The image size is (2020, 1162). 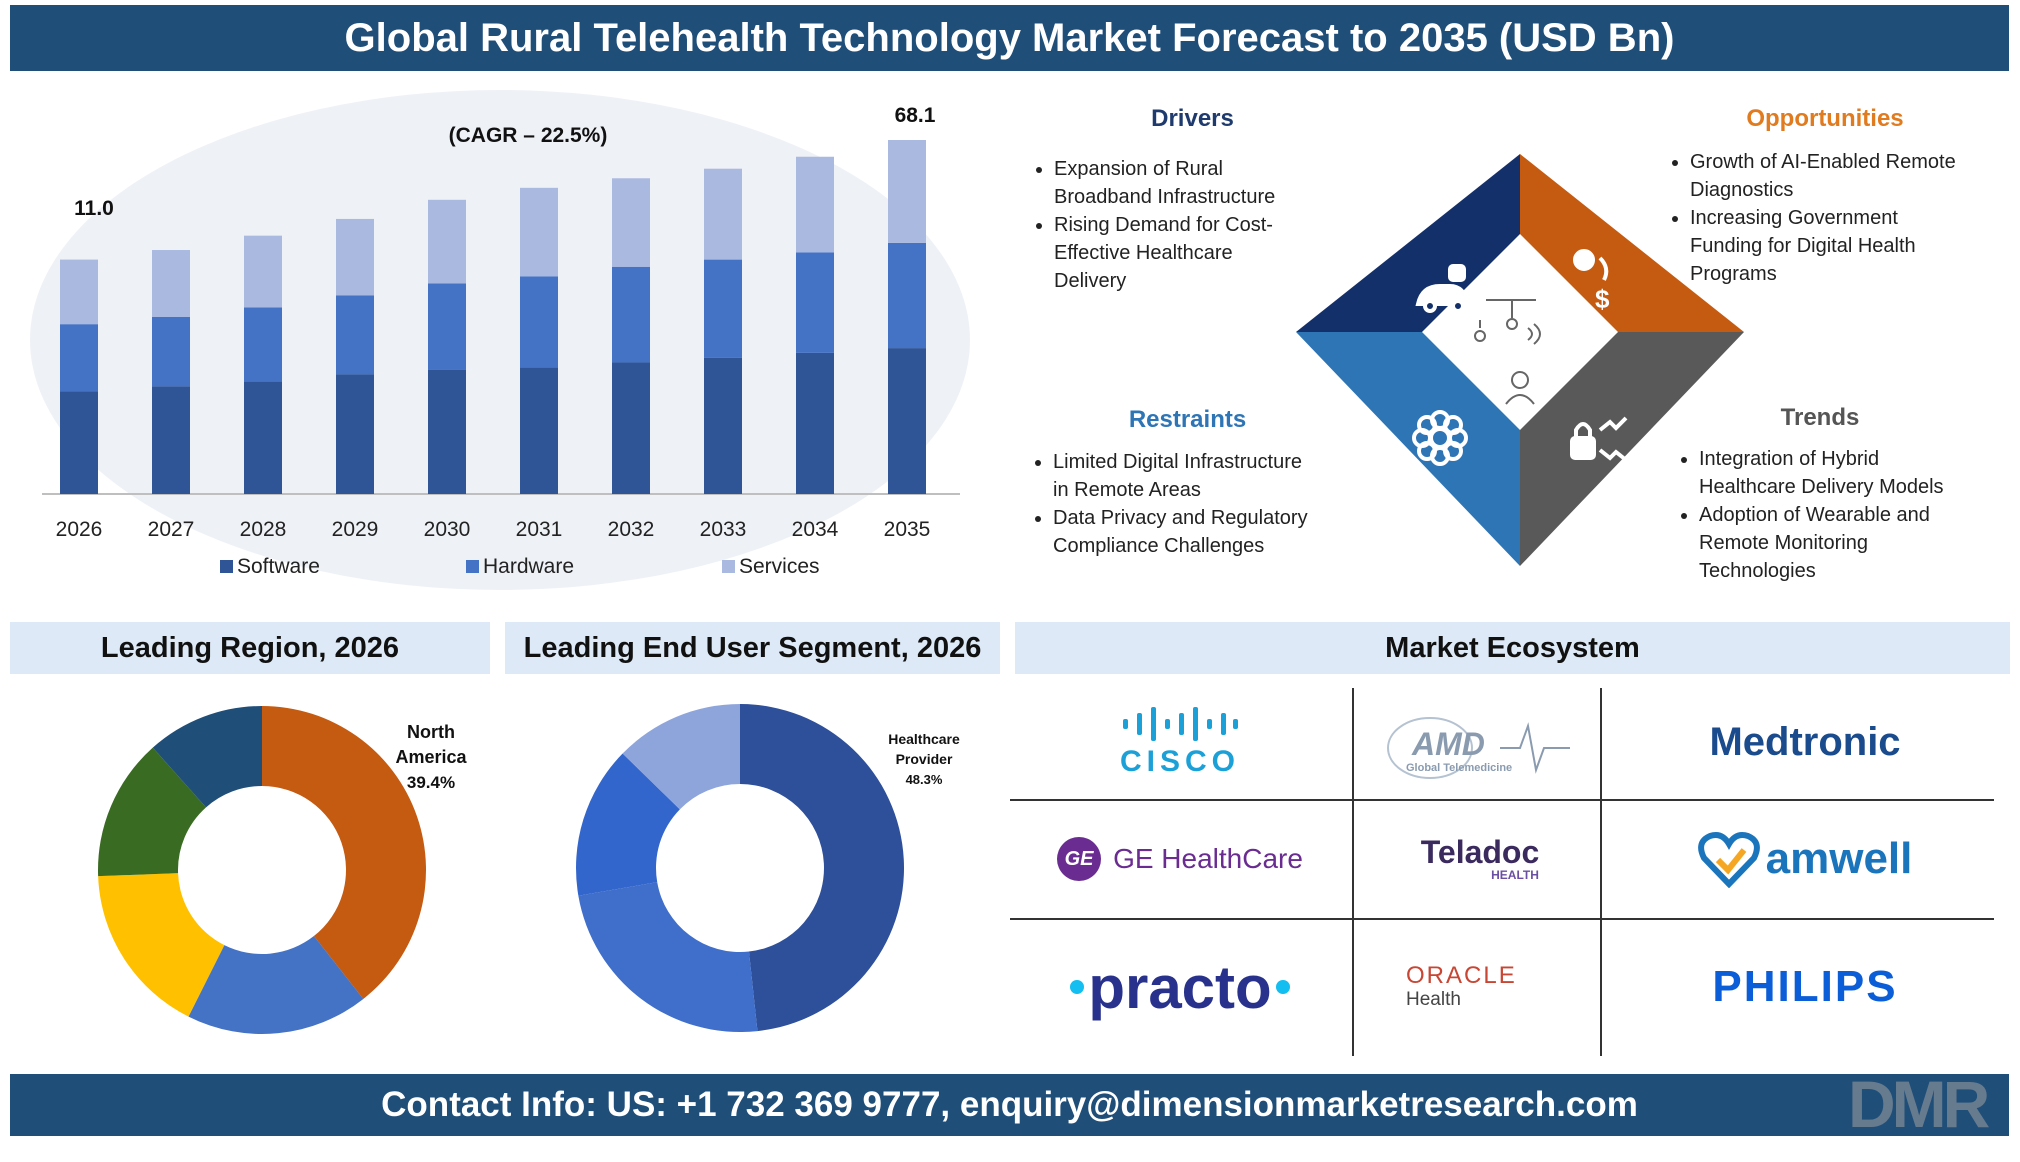 What do you see at coordinates (1408, 449) in the screenshot?
I see `quadrant-restraints` at bounding box center [1408, 449].